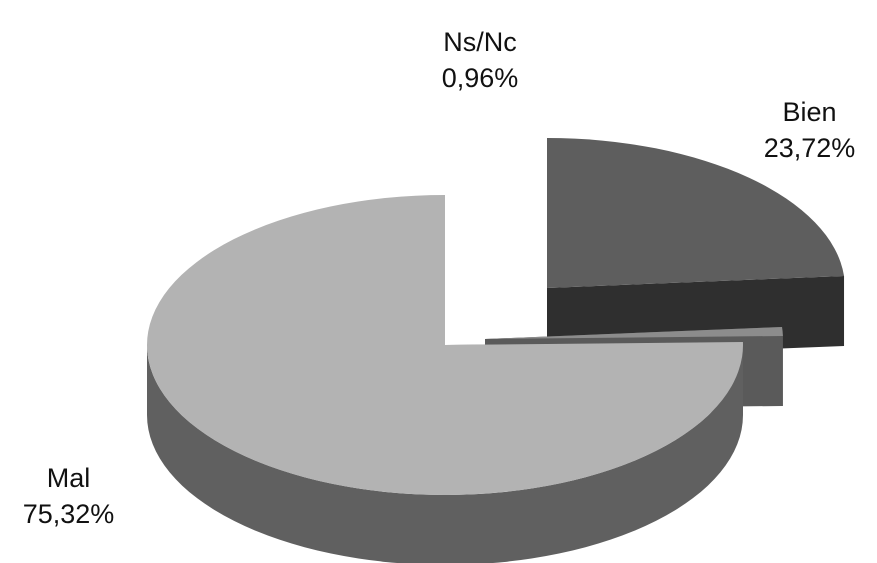  What do you see at coordinates (68, 478) in the screenshot?
I see `slice-label-mal-name: Mal` at bounding box center [68, 478].